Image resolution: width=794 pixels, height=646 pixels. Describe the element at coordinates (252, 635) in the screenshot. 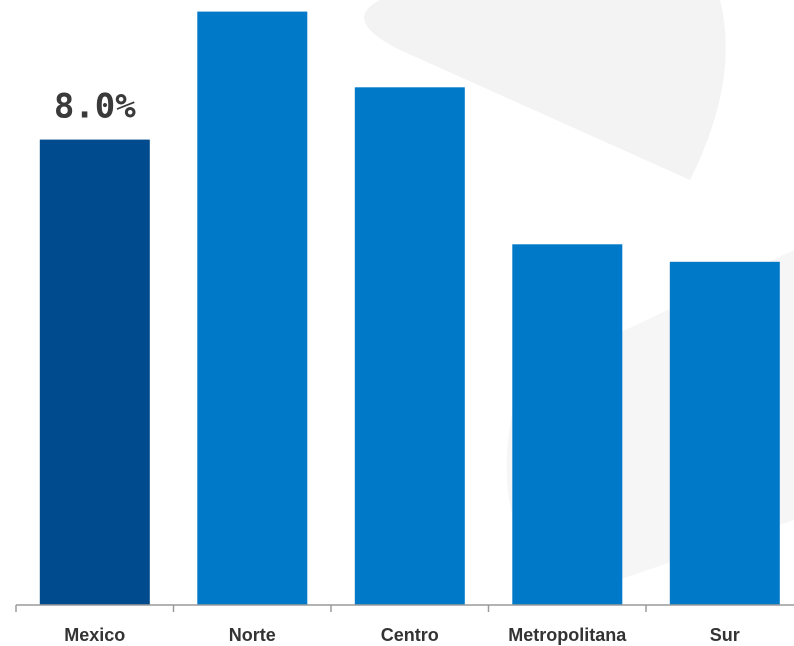

I see `x-tick-label-norte: Norte` at that location.